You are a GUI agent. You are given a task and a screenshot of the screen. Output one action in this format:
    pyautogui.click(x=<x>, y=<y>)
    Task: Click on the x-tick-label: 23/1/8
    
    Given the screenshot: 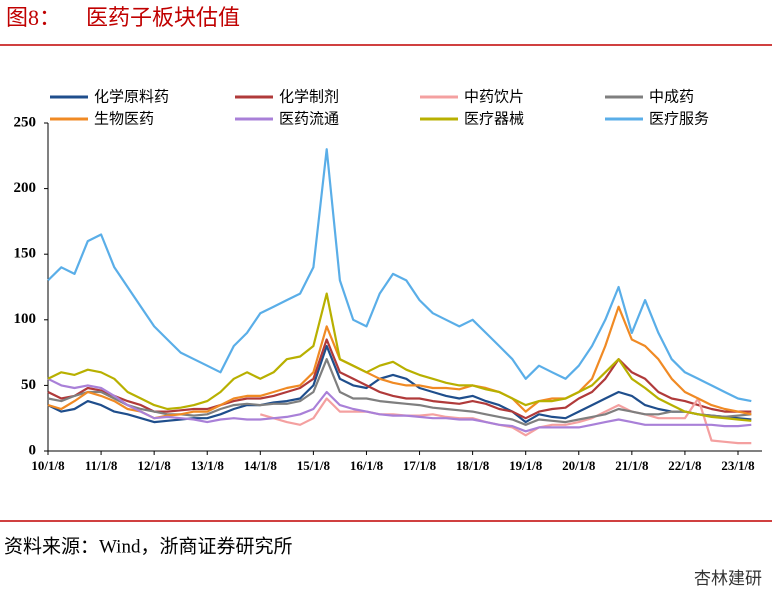 What is the action you would take?
    pyautogui.click(x=738, y=465)
    